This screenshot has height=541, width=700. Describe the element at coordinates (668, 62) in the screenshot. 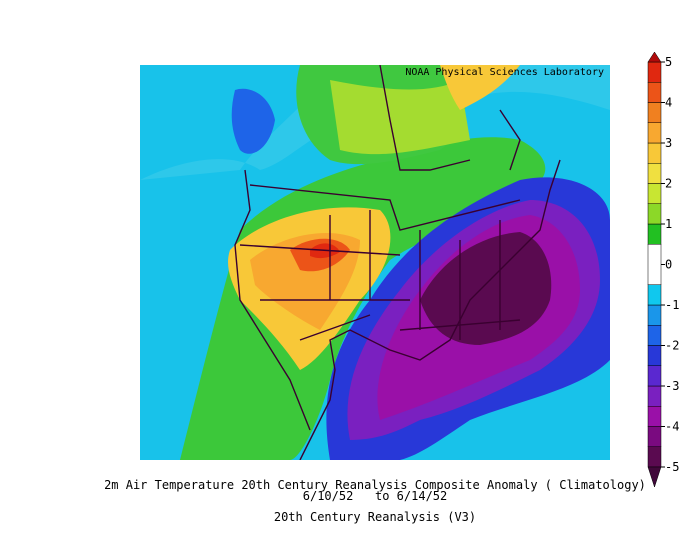

I see `colorbar-tick-label: 5` at that location.